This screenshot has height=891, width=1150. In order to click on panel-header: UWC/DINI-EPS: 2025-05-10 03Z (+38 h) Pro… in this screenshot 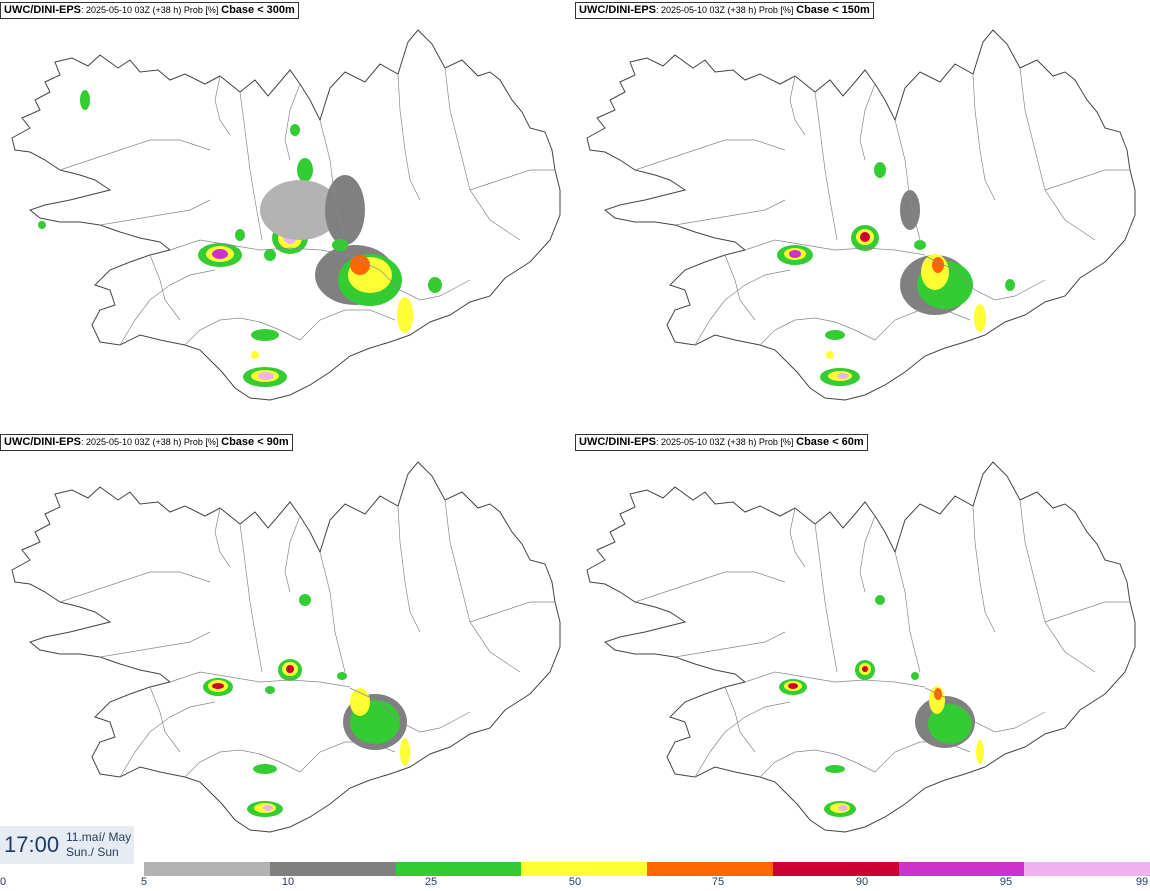, I will do `click(149, 10)`.